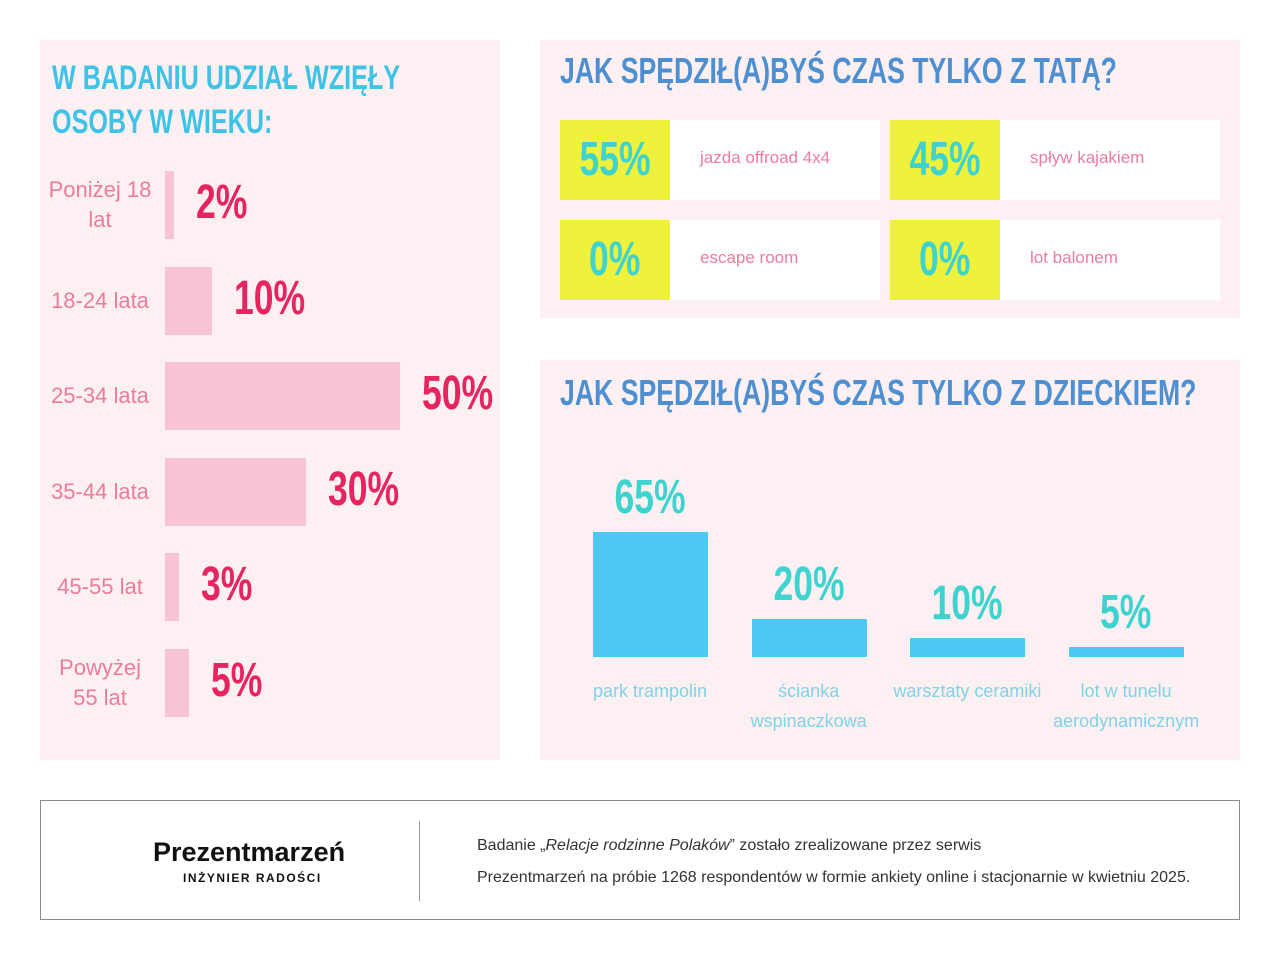 The image size is (1280, 960). Describe the element at coordinates (226, 100) in the screenshot. I see `age-title: W BADANIU UDZIAŁ WZIĘŁY OSOBY W WIEKU:` at that location.